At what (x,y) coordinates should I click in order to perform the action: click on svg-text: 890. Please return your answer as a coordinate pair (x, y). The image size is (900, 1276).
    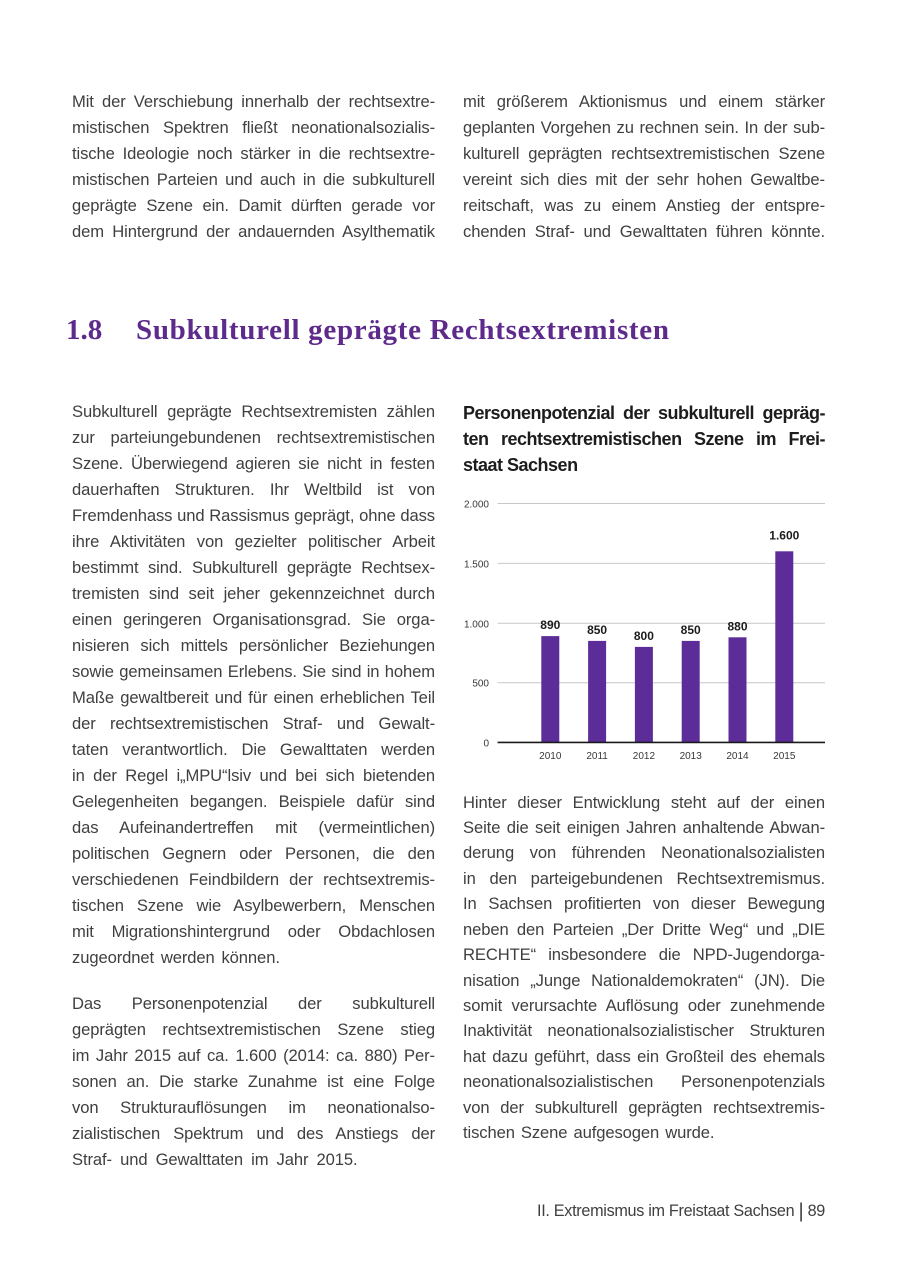
    Looking at the image, I should click on (550, 625).